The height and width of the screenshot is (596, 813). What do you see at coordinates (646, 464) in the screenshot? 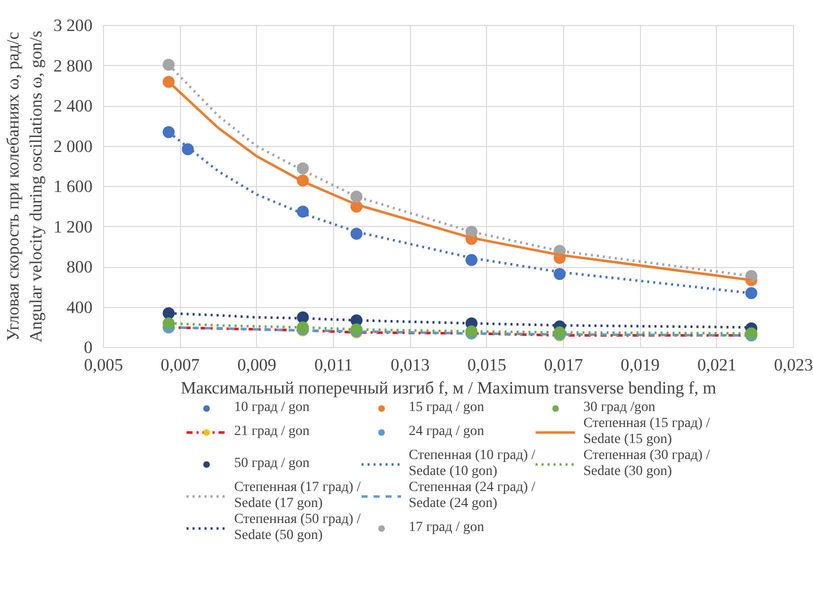
I see `legend-label: Степенная (30 град) / Sedate (30 gon)` at bounding box center [646, 464].